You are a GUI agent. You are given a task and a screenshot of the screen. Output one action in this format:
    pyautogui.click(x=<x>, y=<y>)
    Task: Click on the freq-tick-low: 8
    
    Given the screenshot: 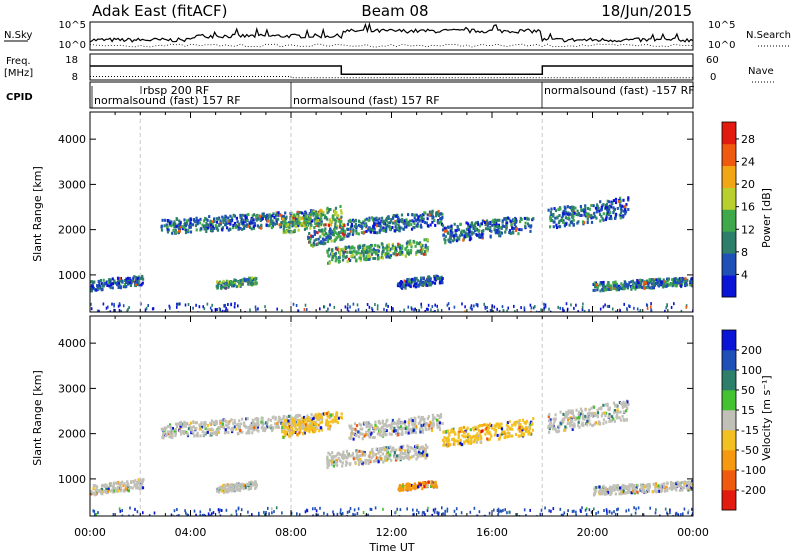 What is the action you would take?
    pyautogui.click(x=75, y=77)
    